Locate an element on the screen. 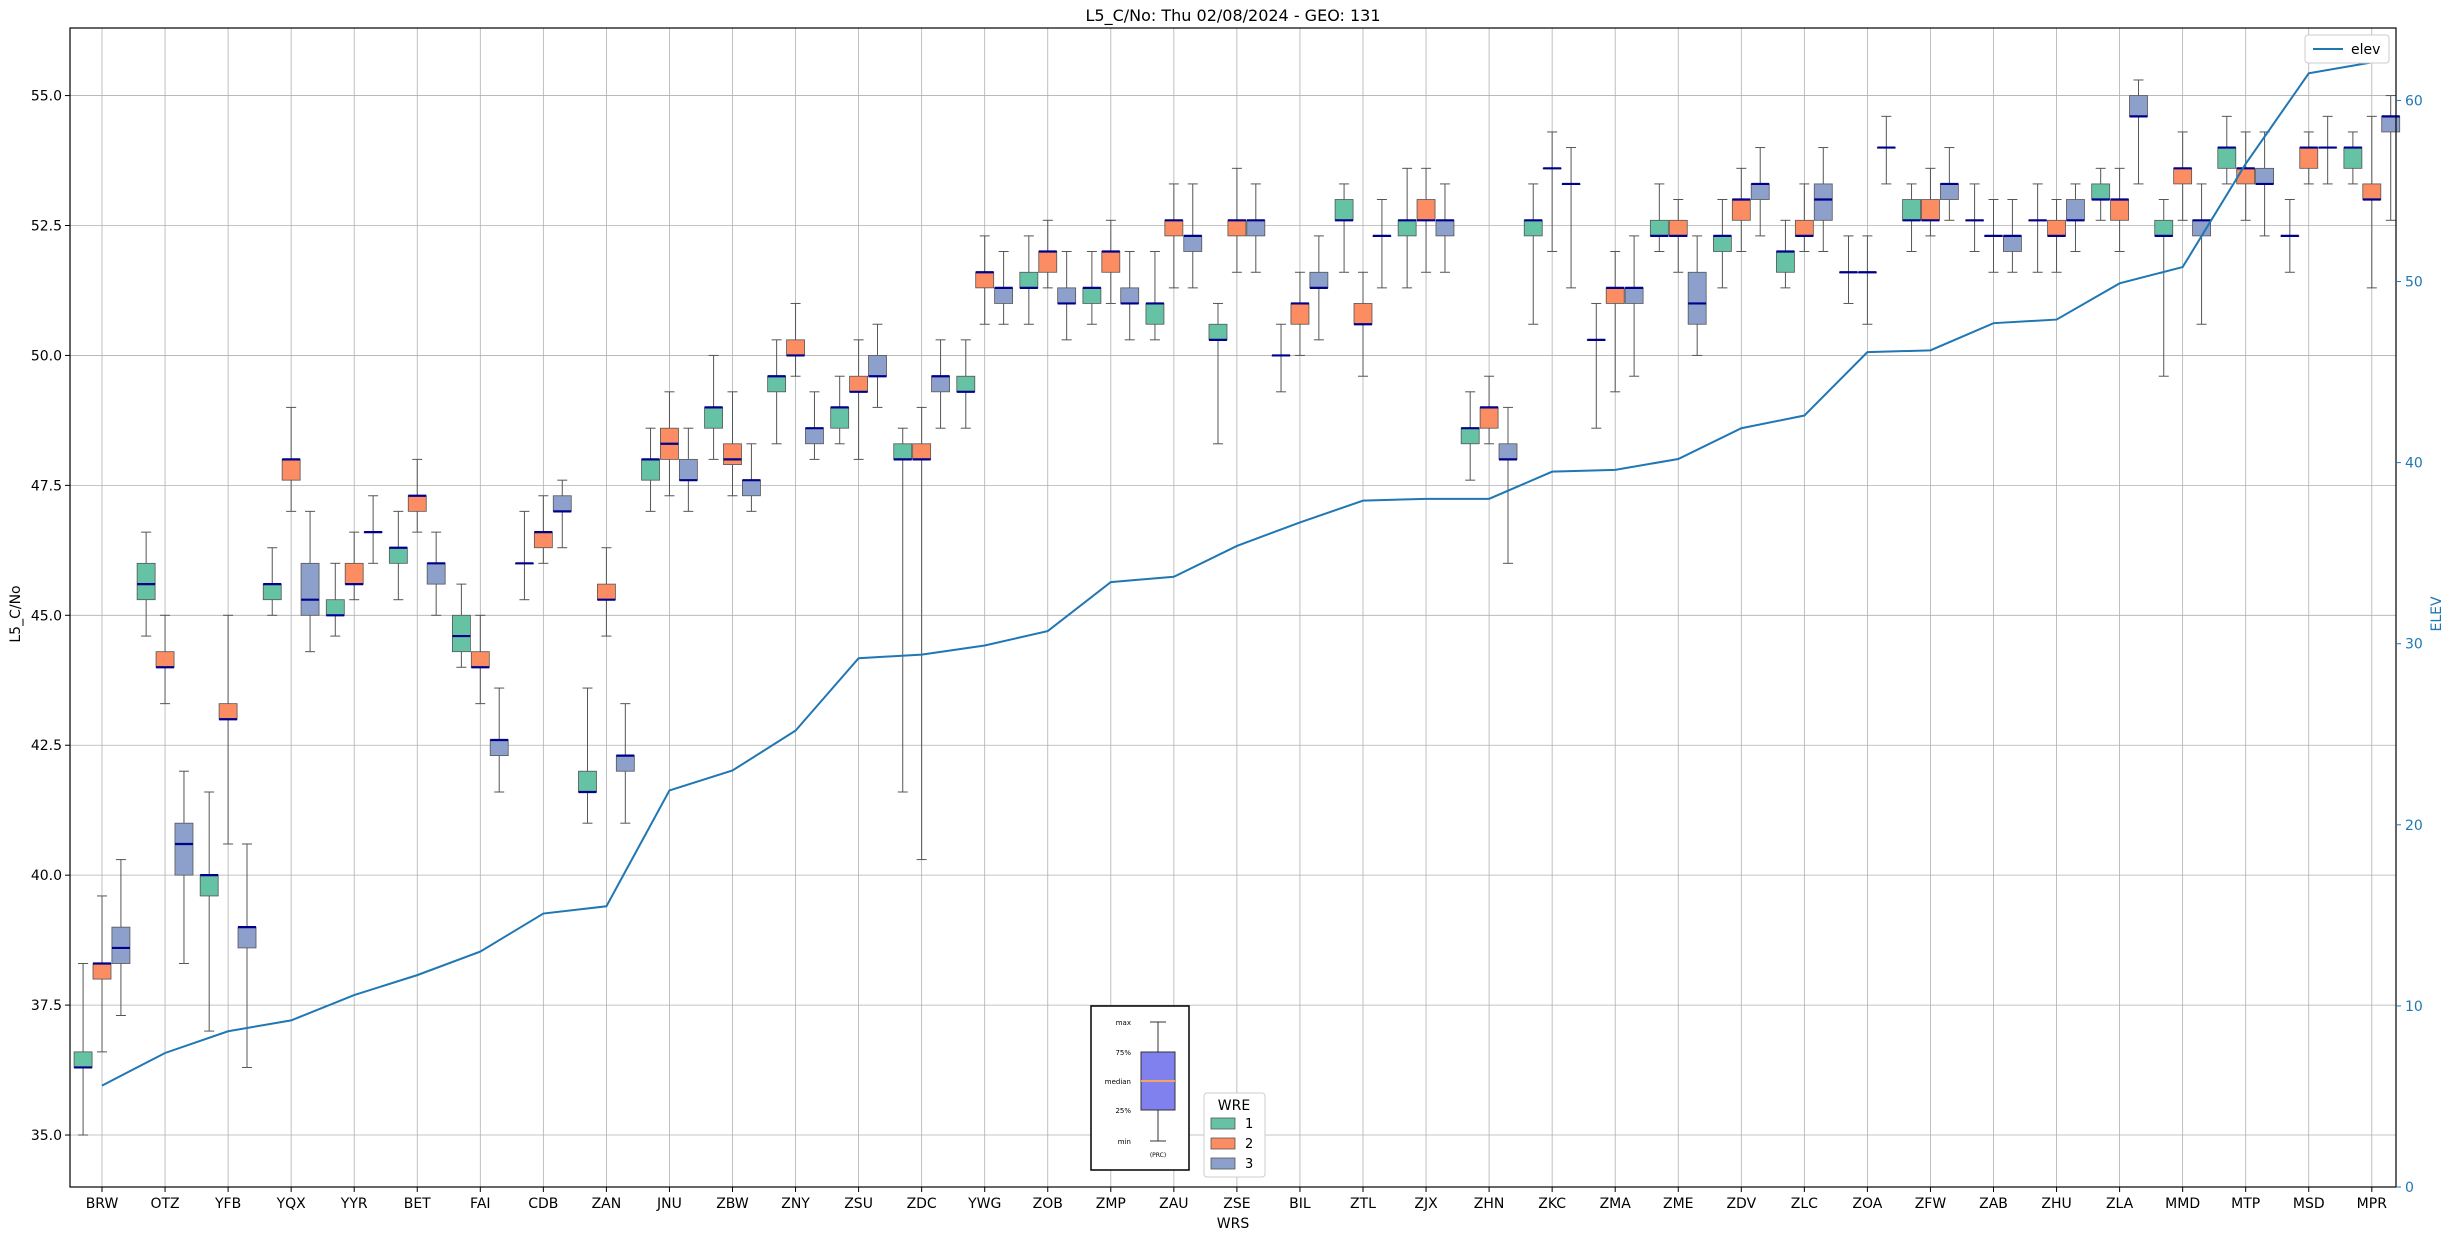 The height and width of the screenshot is (1238, 2452). x-tick-label: ZNY is located at coordinates (795, 1204).